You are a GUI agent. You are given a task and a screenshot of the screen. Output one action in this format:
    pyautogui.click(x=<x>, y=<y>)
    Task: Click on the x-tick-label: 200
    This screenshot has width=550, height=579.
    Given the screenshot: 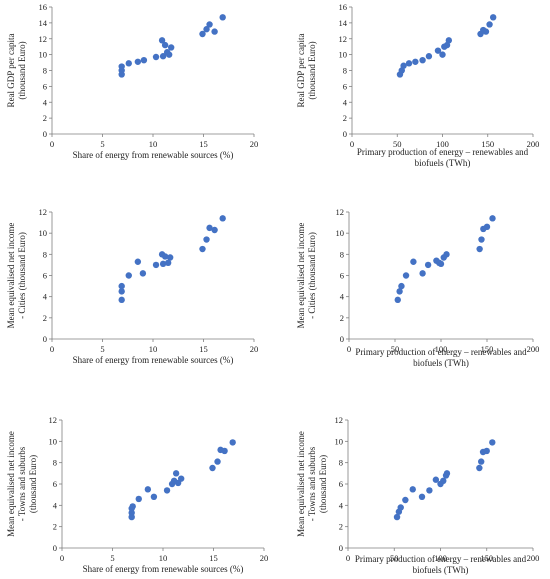 What is the action you would take?
    pyautogui.click(x=533, y=349)
    